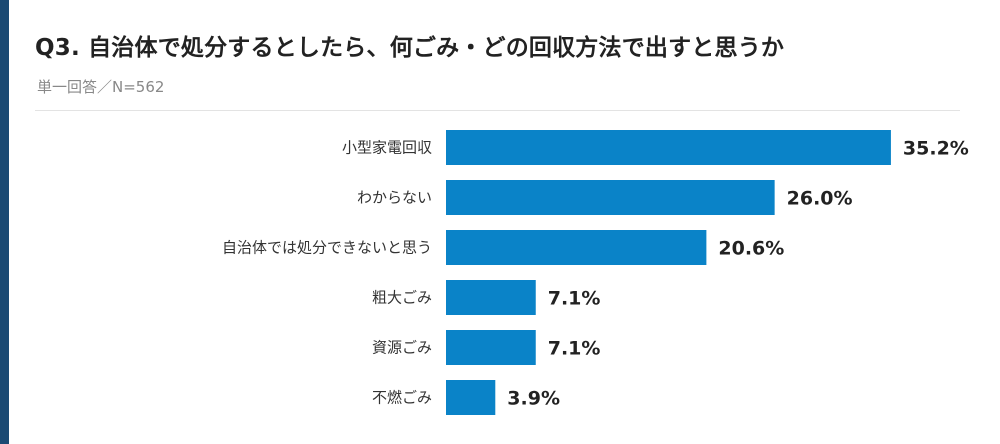  Describe the element at coordinates (101, 87) in the screenshot. I see `chart-subtitle: 単一回答／N=562` at that location.